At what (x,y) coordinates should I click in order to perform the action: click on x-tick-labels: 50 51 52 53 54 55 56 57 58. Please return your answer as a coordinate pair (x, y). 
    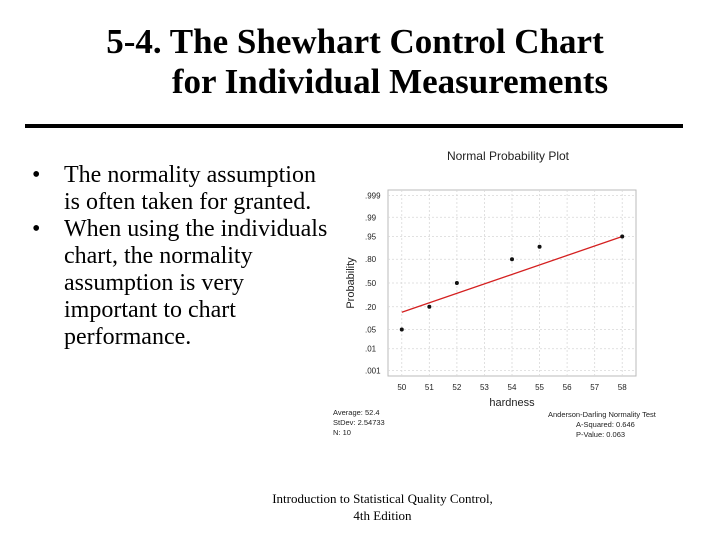
    Looking at the image, I should click on (512, 387).